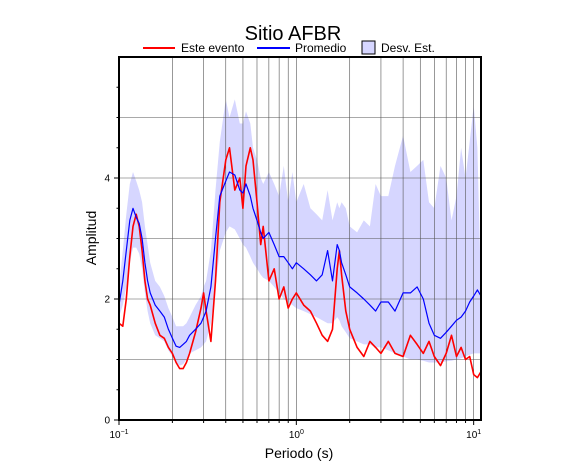 The height and width of the screenshot is (475, 586). I want to click on legend-label-desv-est: Desv. Est., so click(408, 48).